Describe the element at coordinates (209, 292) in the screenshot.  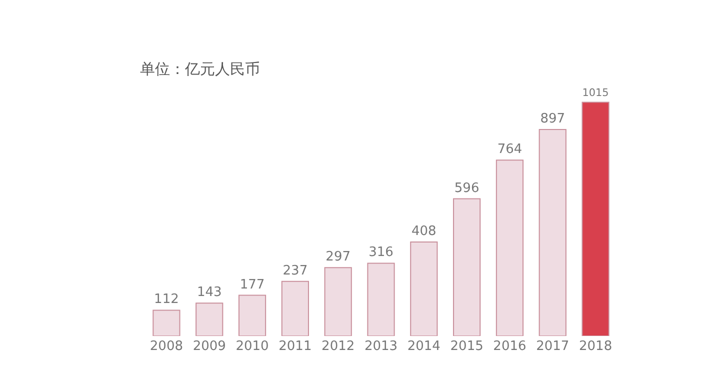
I see `data-label: 143` at that location.